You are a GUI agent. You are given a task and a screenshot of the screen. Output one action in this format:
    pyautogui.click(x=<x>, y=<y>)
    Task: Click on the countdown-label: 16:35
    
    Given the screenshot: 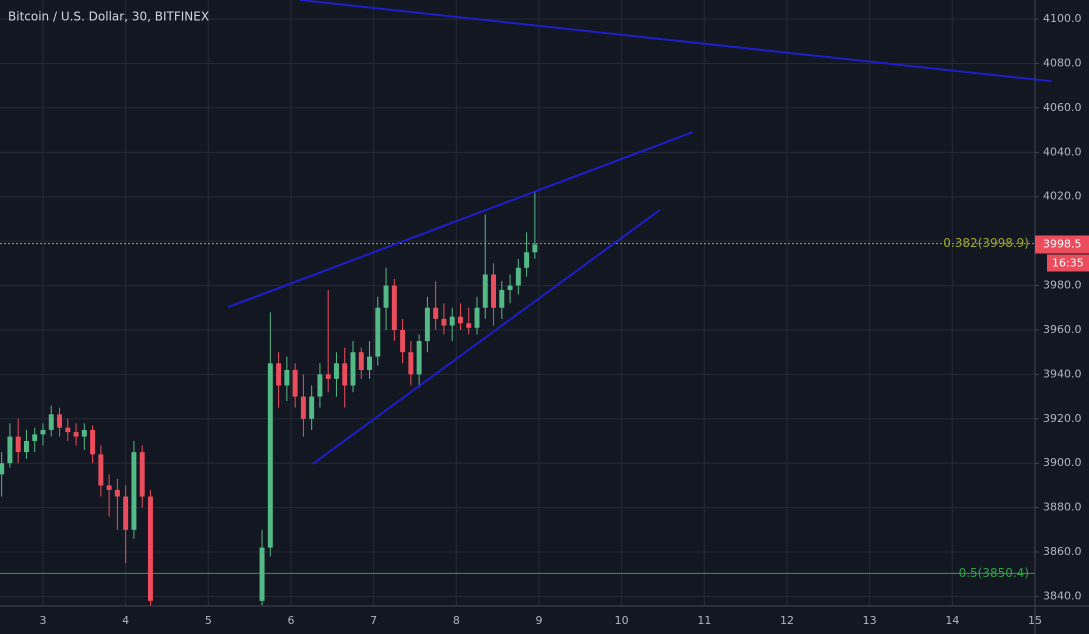 What is the action you would take?
    pyautogui.click(x=1068, y=262)
    